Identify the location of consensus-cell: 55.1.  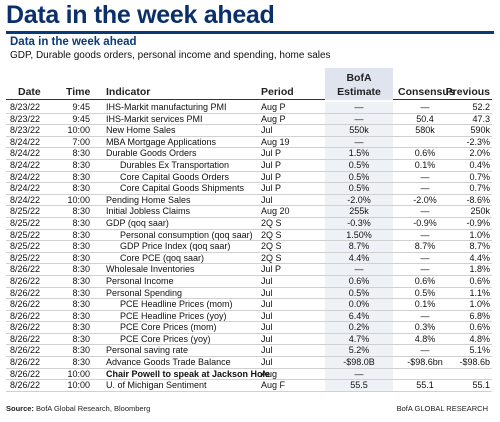
(425, 385).